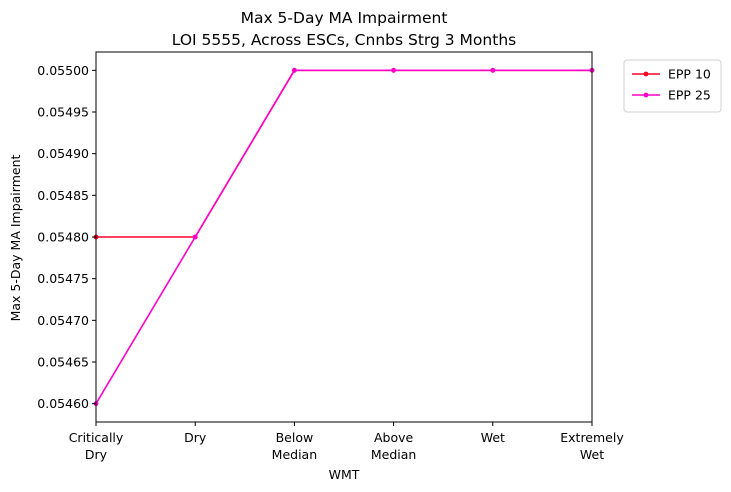 This screenshot has height=492, width=731. What do you see at coordinates (63, 320) in the screenshot?
I see `y-tick-label: 0.05470` at bounding box center [63, 320].